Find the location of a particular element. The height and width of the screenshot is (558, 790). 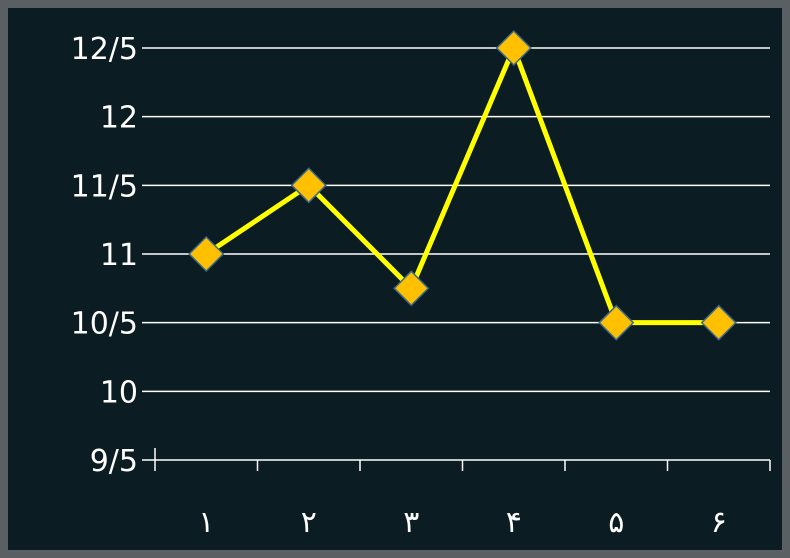

y-tick-label: 11 is located at coordinates (119, 255).